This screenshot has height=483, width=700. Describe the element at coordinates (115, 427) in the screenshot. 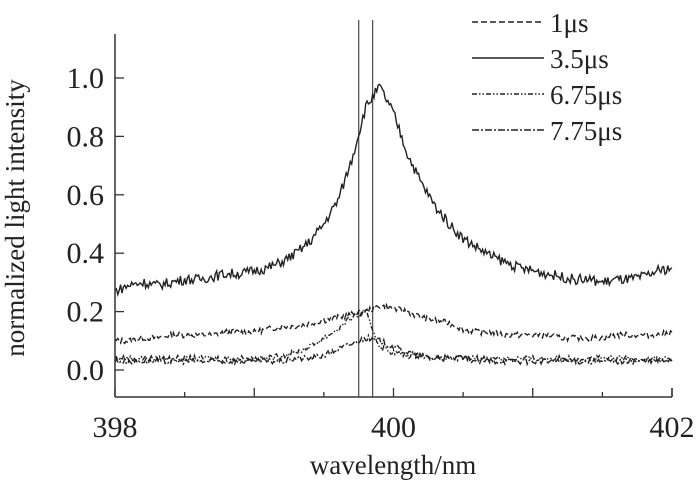

I see `x-tick-label: 398` at that location.